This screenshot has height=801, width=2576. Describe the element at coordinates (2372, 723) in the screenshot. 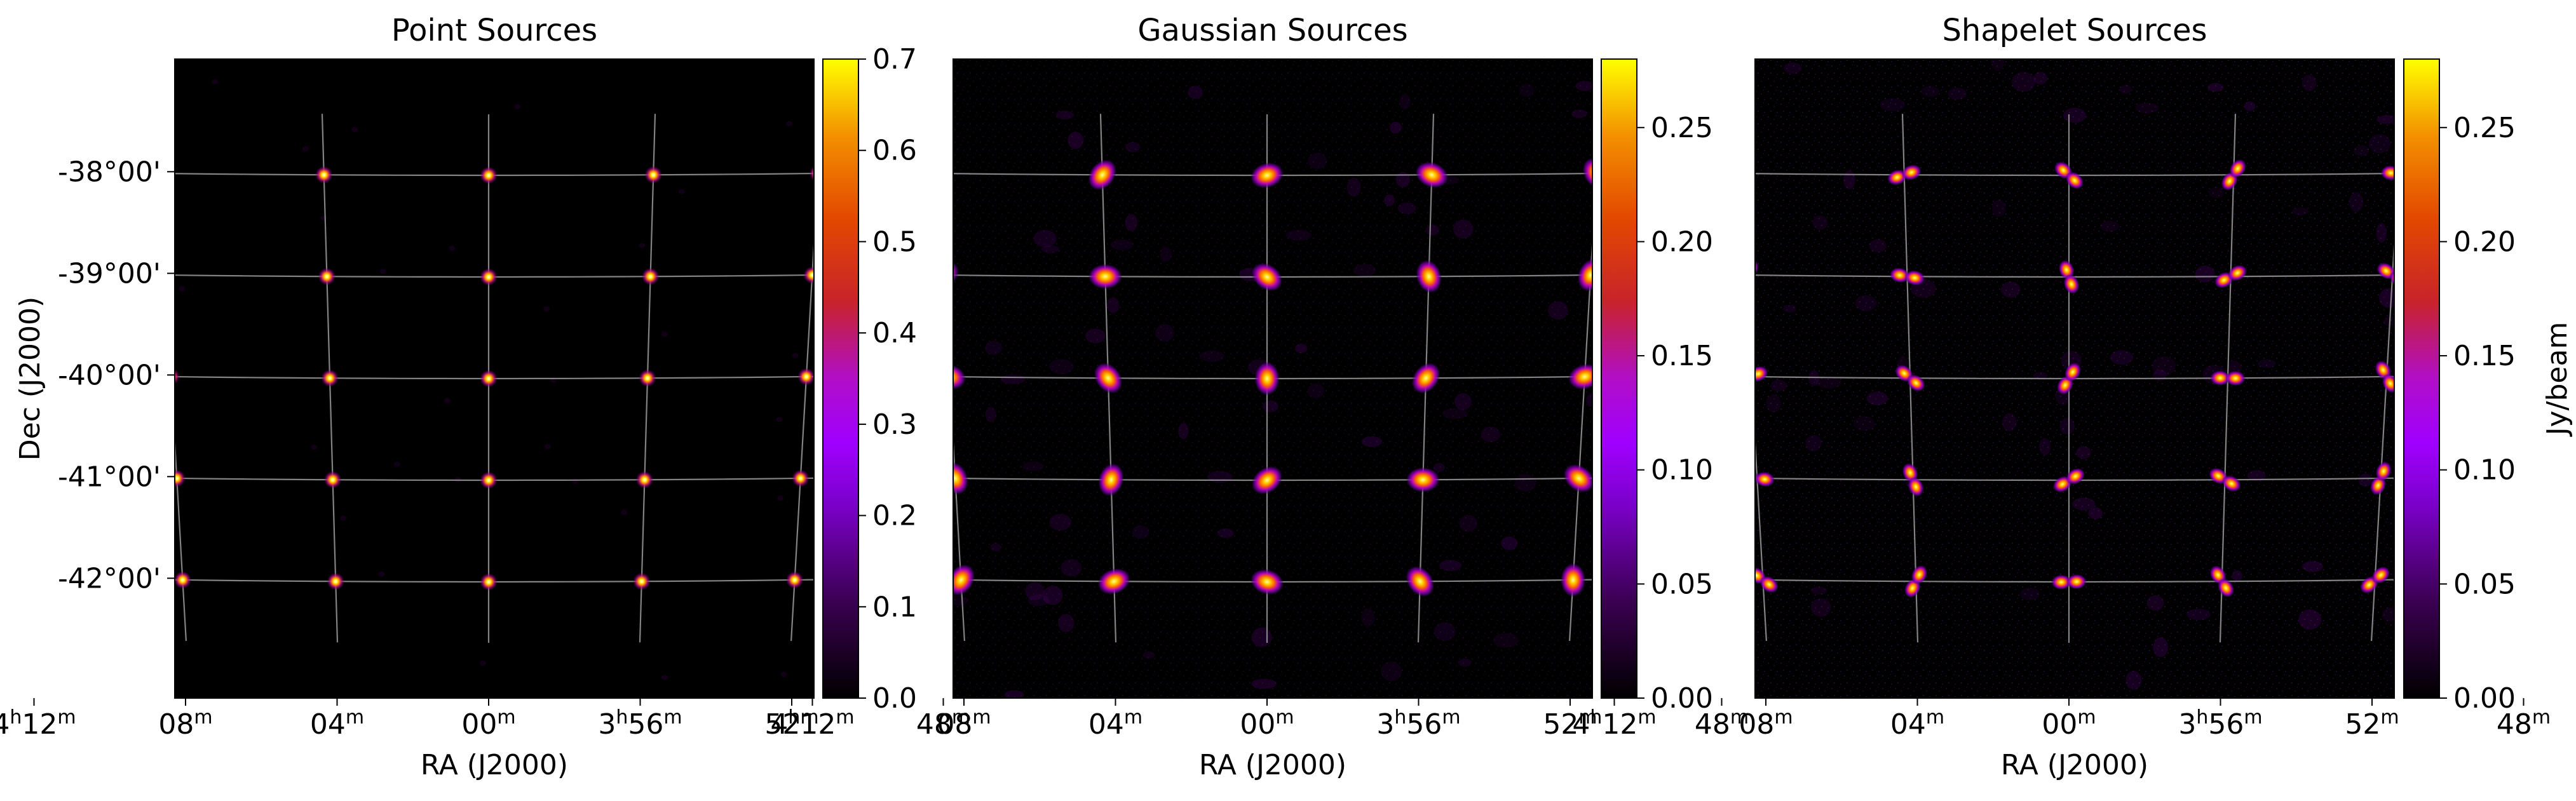

I see `x-tick-label: 52m` at that location.